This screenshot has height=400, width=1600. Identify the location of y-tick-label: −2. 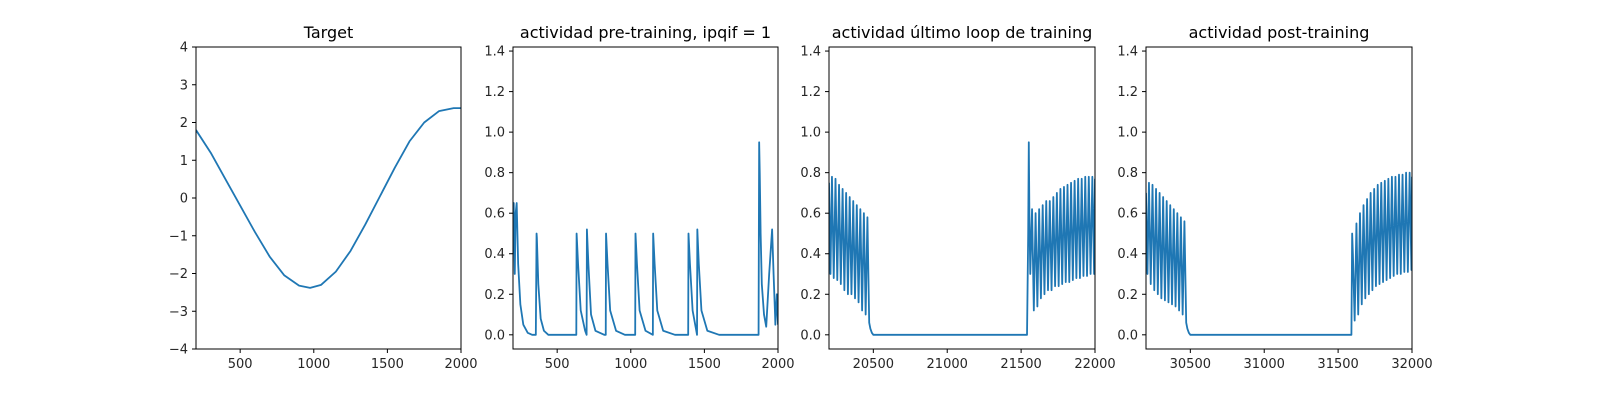
(178, 274).